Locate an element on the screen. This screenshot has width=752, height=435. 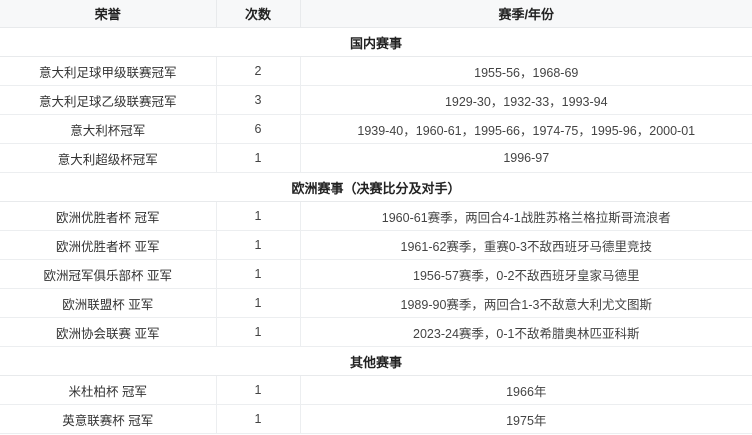
section-header-row: 其他赛事 is located at coordinates (376, 361).